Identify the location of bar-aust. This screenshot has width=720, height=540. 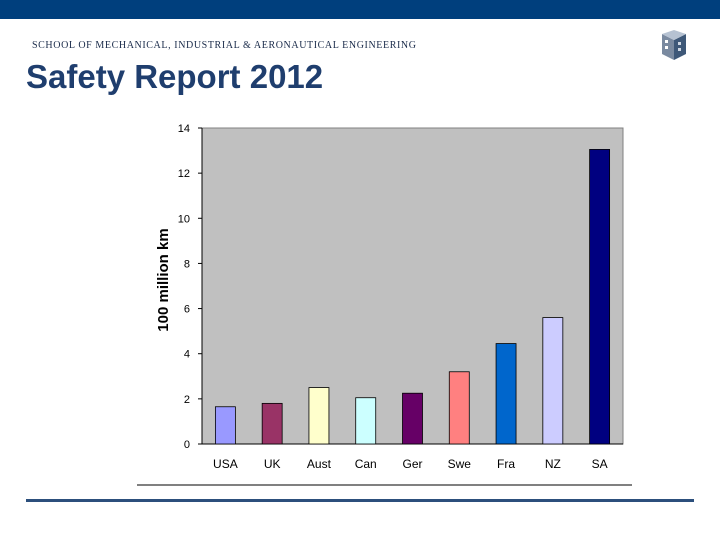
(319, 416).